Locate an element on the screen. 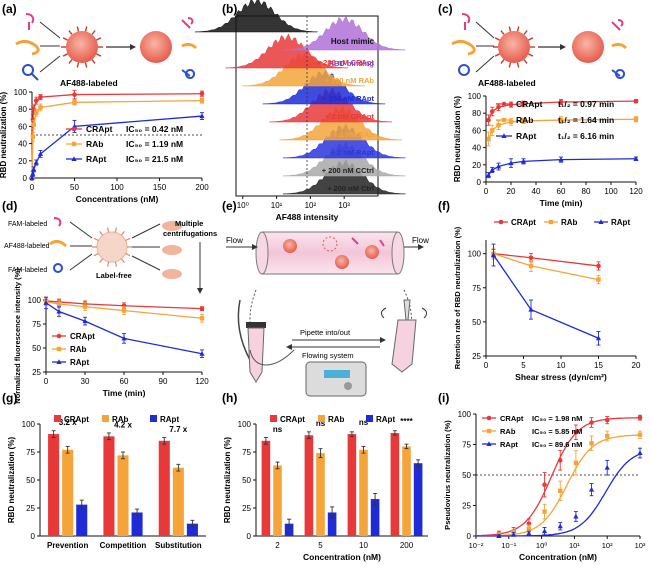 The width and height of the screenshot is (650, 575). panel-d-letter: (d) is located at coordinates (9, 206).